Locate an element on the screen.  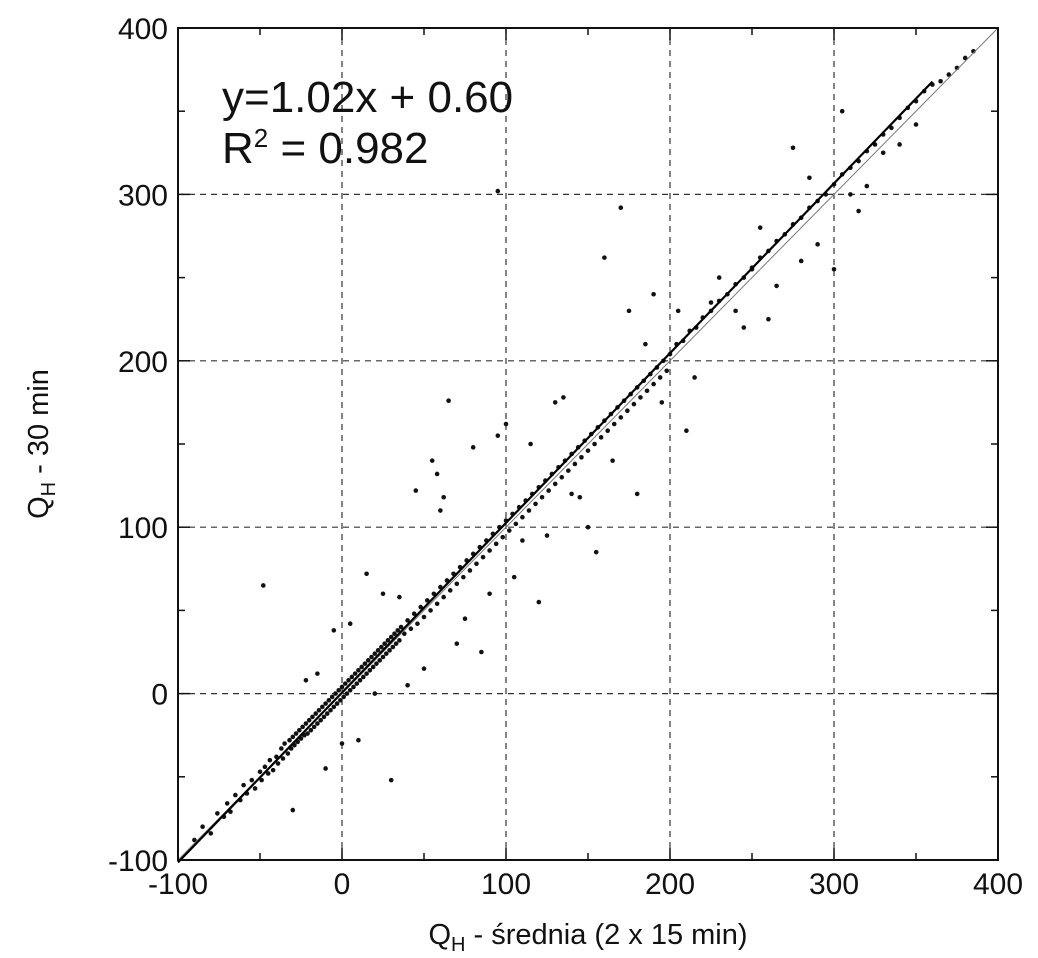
x-tick-label: 300 is located at coordinates (834, 884).